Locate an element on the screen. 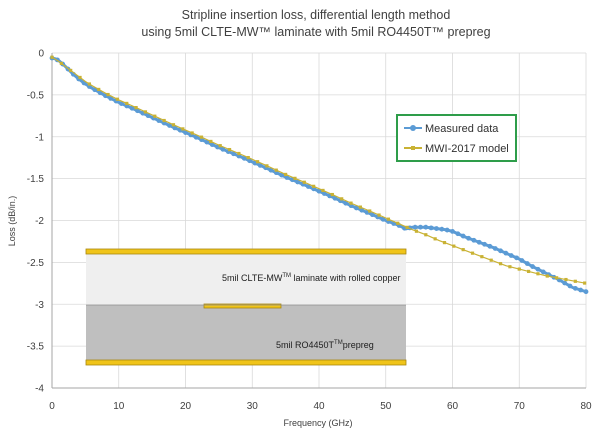 This screenshot has width=600, height=437. y-axis-title: Loss (dB/in.) is located at coordinates (12, 221).